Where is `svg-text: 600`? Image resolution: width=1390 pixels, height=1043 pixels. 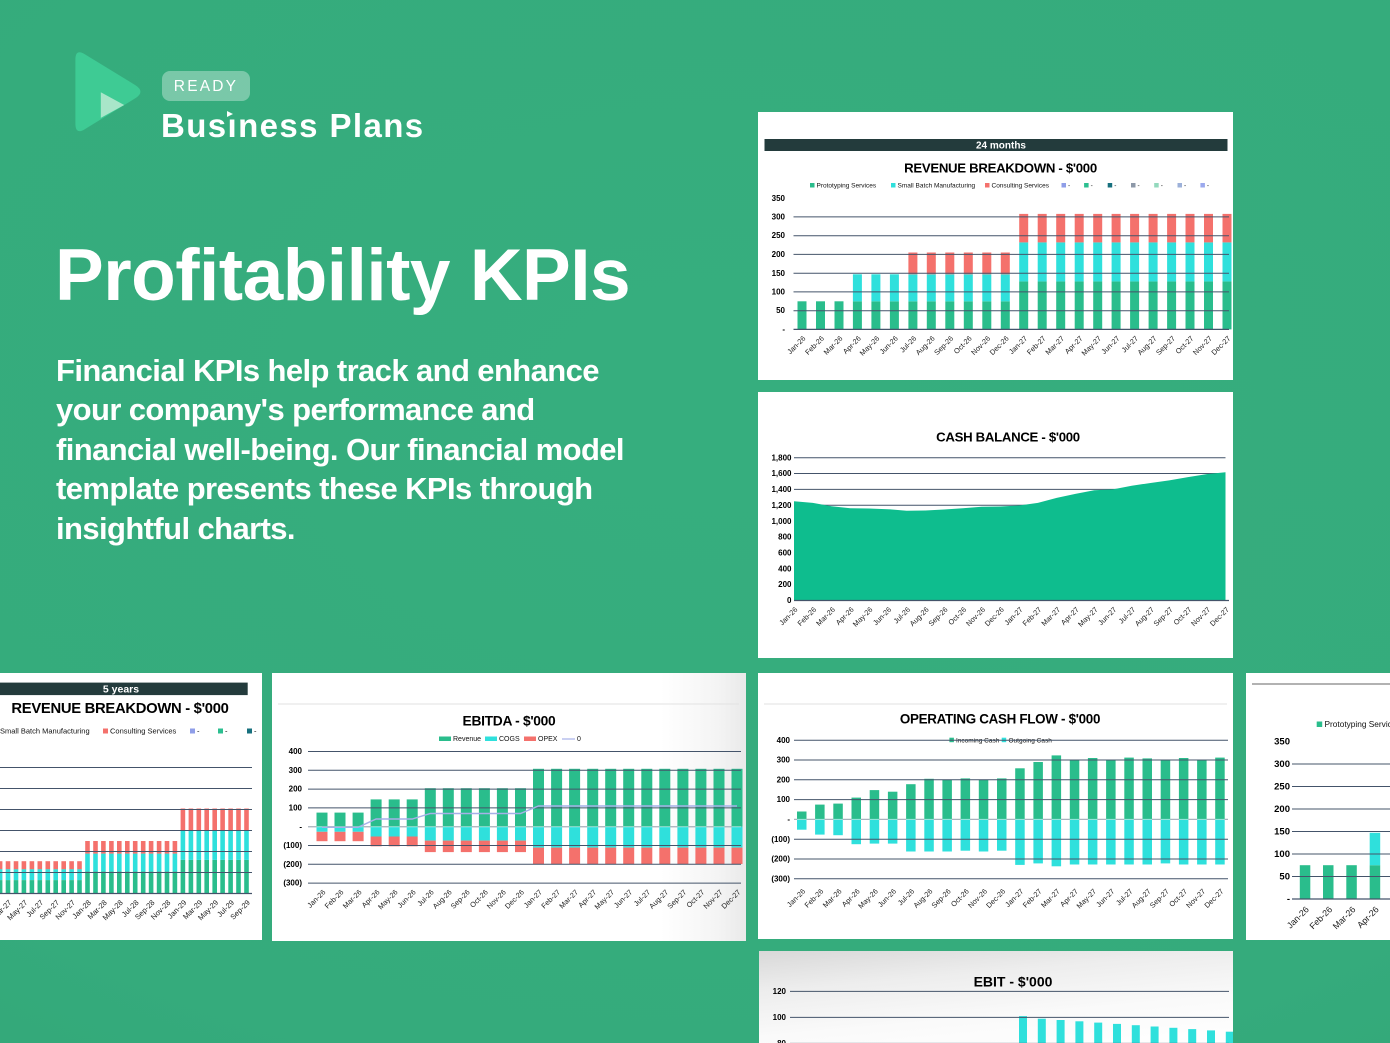 svg-text: 600 is located at coordinates (785, 553).